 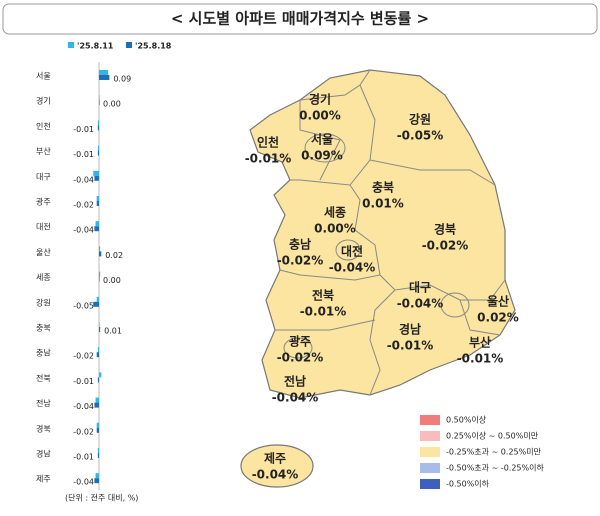 I want to click on region-name: 강원, so click(x=420, y=120).